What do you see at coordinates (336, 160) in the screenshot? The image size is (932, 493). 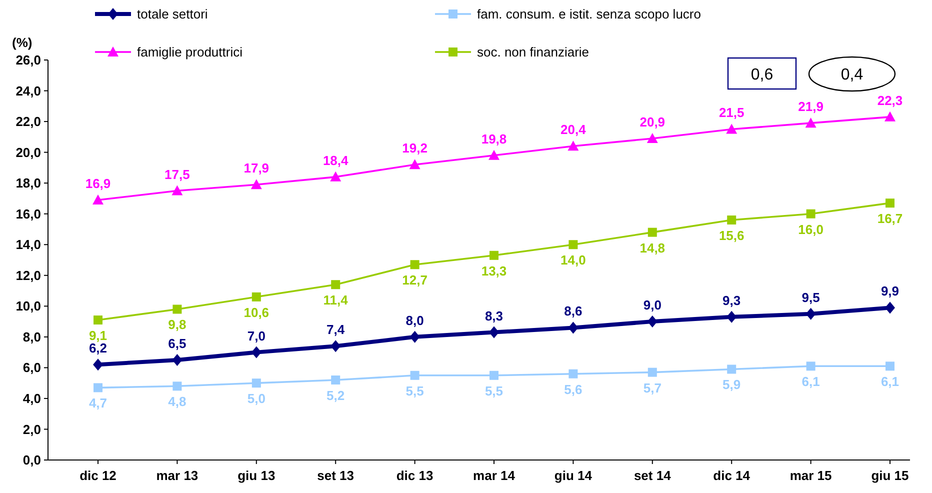 I see `data-label: 18,4` at bounding box center [336, 160].